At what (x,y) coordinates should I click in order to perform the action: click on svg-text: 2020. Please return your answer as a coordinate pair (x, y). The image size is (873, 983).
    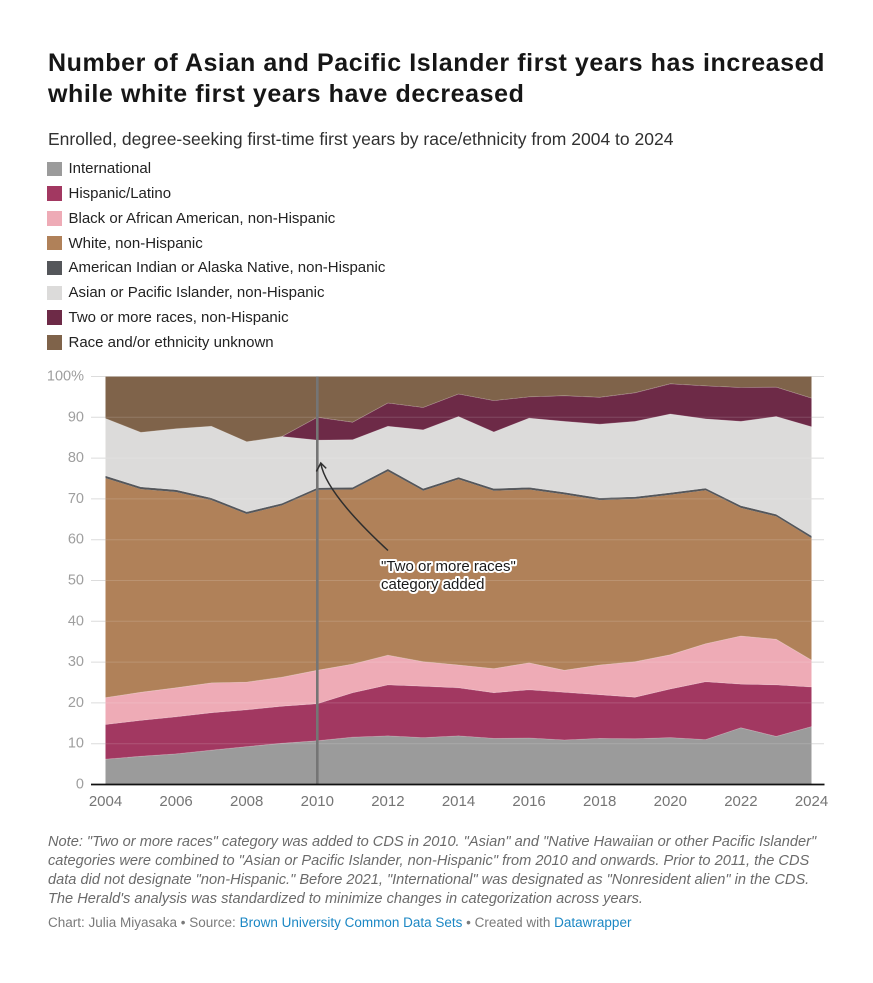
    Looking at the image, I should click on (670, 801).